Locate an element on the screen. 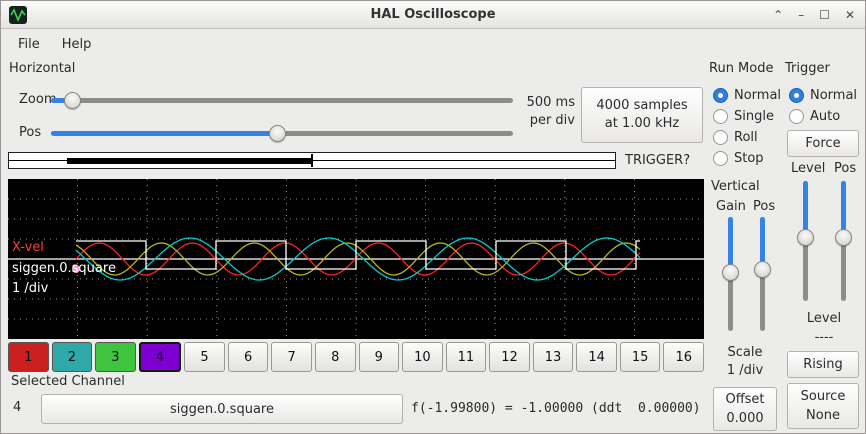  channel-button-12: 12 is located at coordinates (509, 357).